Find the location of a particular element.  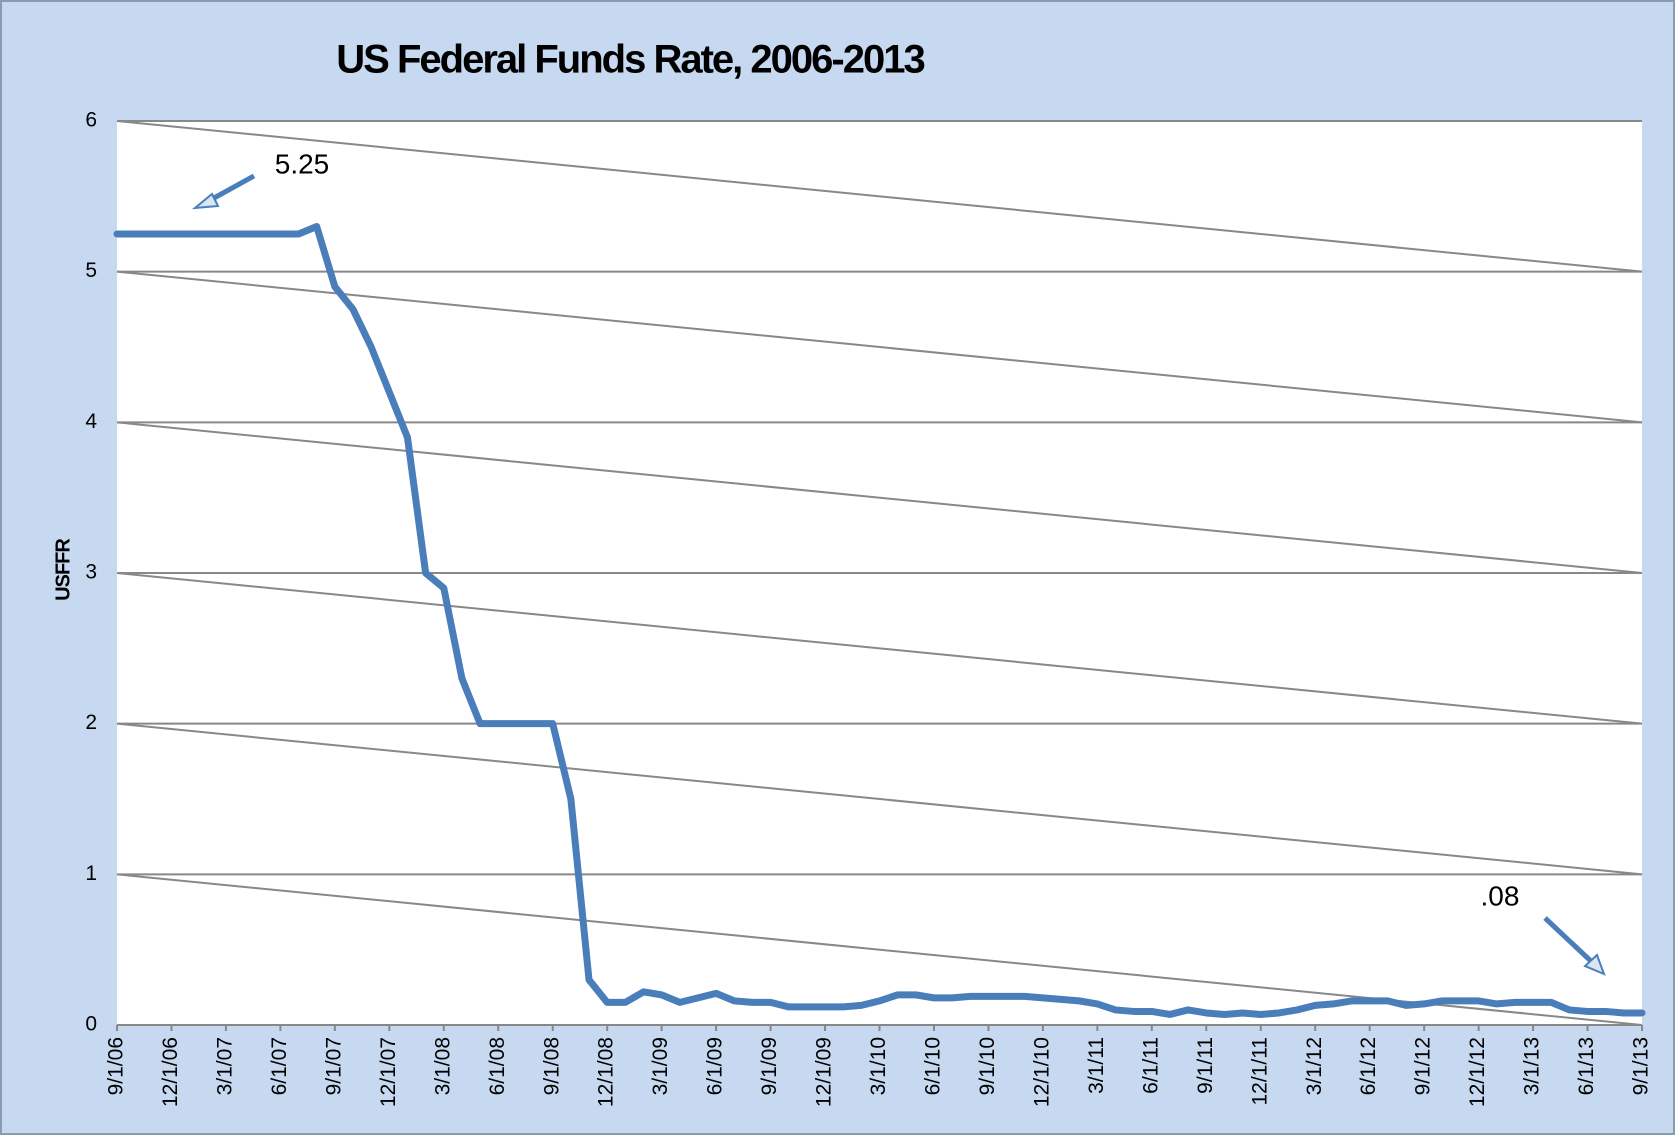

x-tick-label: 9/1/12 is located at coordinates (1423, 1066).